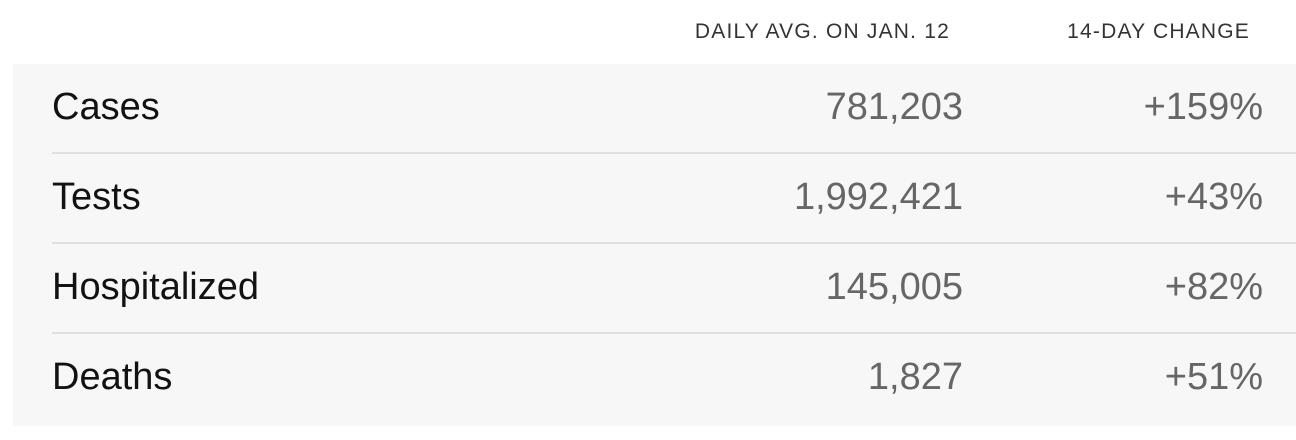  Describe the element at coordinates (915, 377) in the screenshot. I see `daily-avg-value: 1,827` at that location.